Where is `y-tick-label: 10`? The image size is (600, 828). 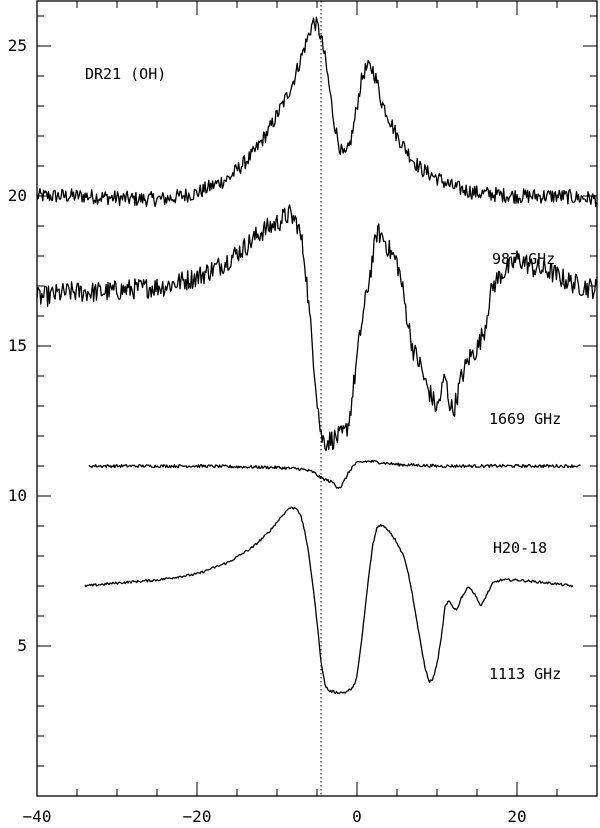 y-tick-label: 10 is located at coordinates (17, 495).